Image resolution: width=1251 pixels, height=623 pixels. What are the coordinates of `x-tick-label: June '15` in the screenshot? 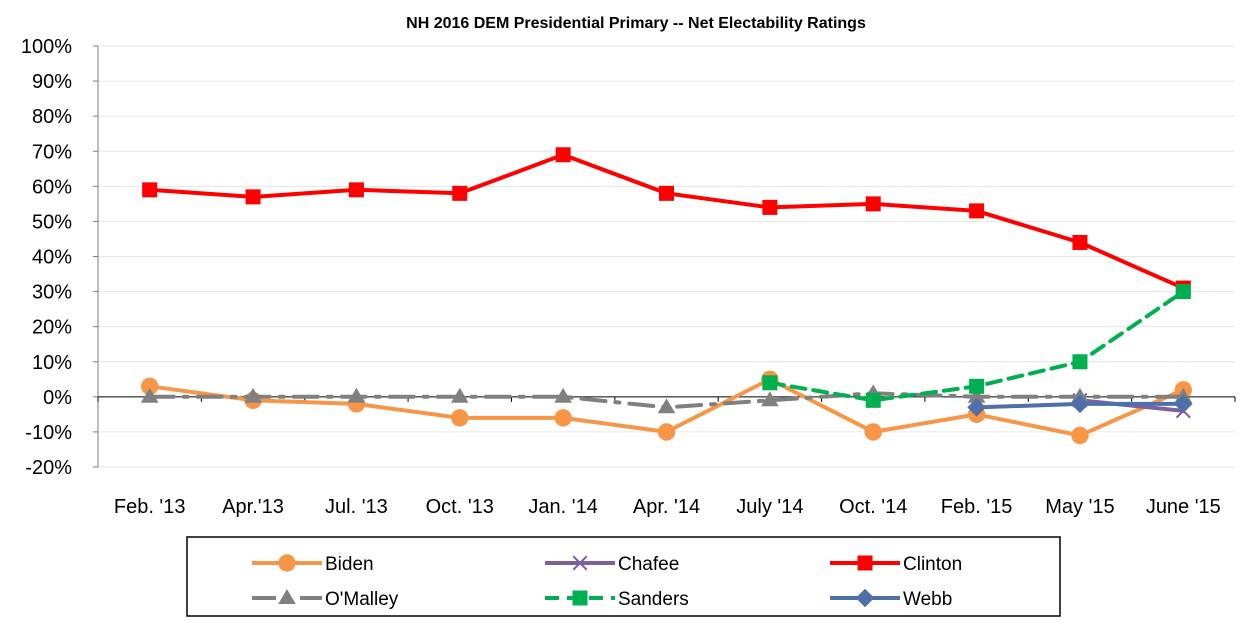 It's located at (1183, 507).